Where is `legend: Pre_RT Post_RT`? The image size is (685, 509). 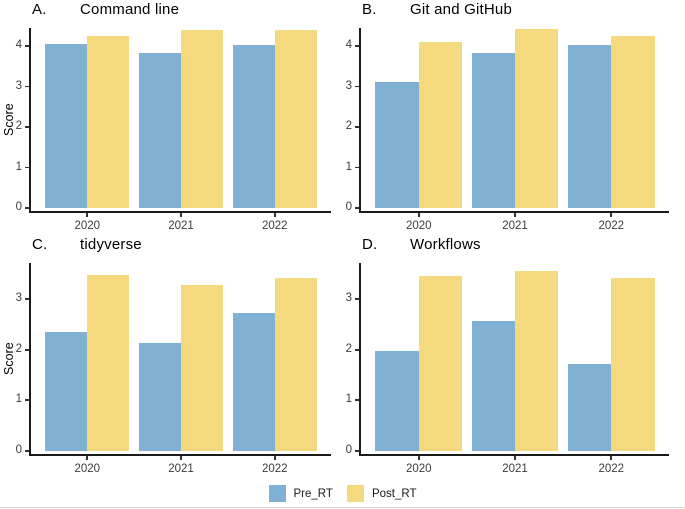 legend: Pre_RT Post_RT is located at coordinates (342, 493).